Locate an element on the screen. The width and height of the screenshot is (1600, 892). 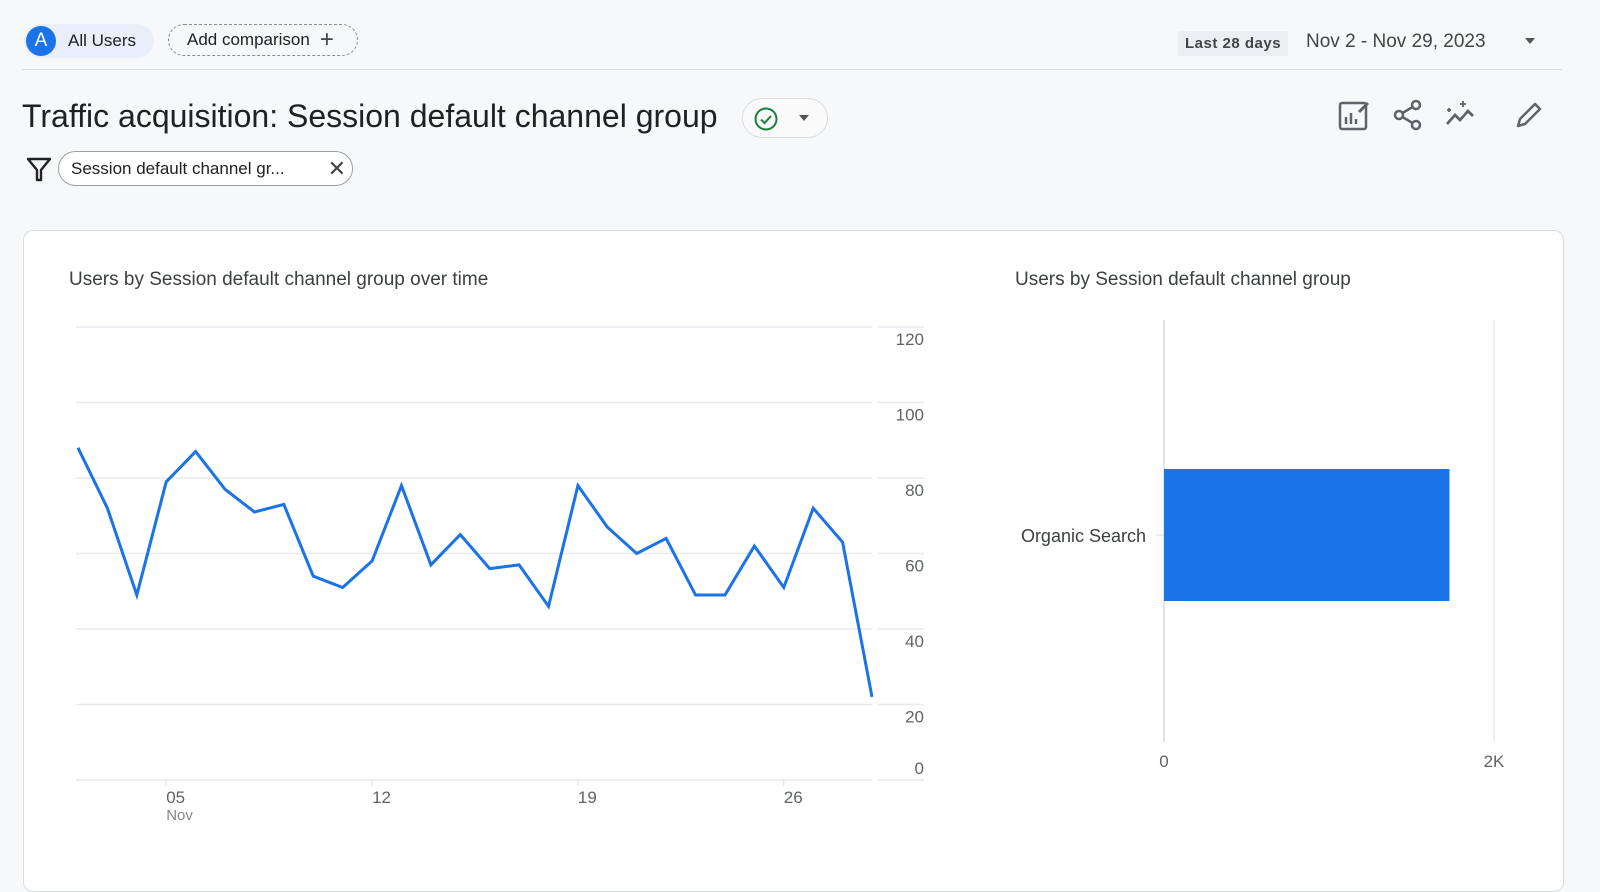
line-series-users is located at coordinates (475, 572).